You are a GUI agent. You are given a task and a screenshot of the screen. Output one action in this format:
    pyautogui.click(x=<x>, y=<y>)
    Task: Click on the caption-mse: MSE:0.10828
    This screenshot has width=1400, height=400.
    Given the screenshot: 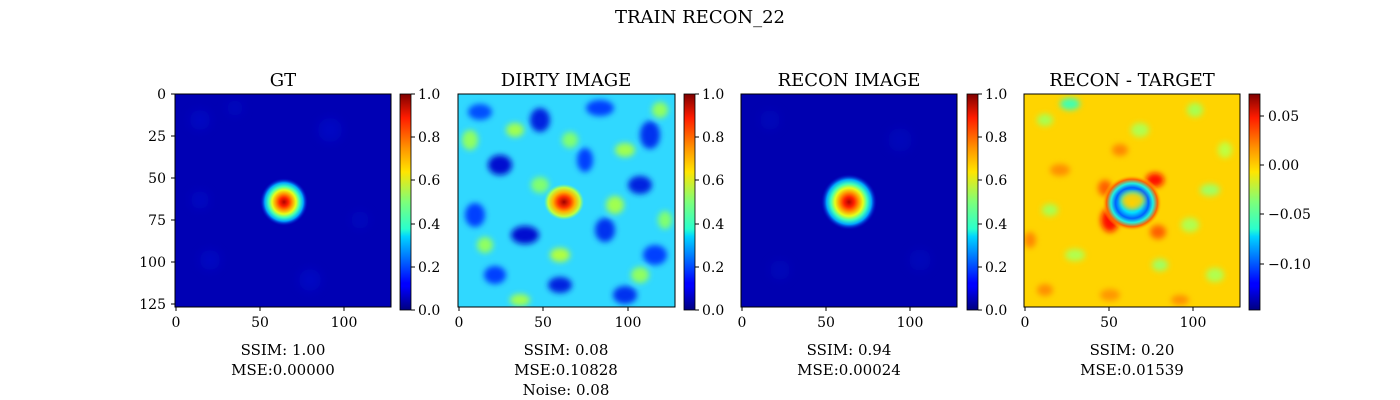 What is the action you would take?
    pyautogui.click(x=566, y=370)
    